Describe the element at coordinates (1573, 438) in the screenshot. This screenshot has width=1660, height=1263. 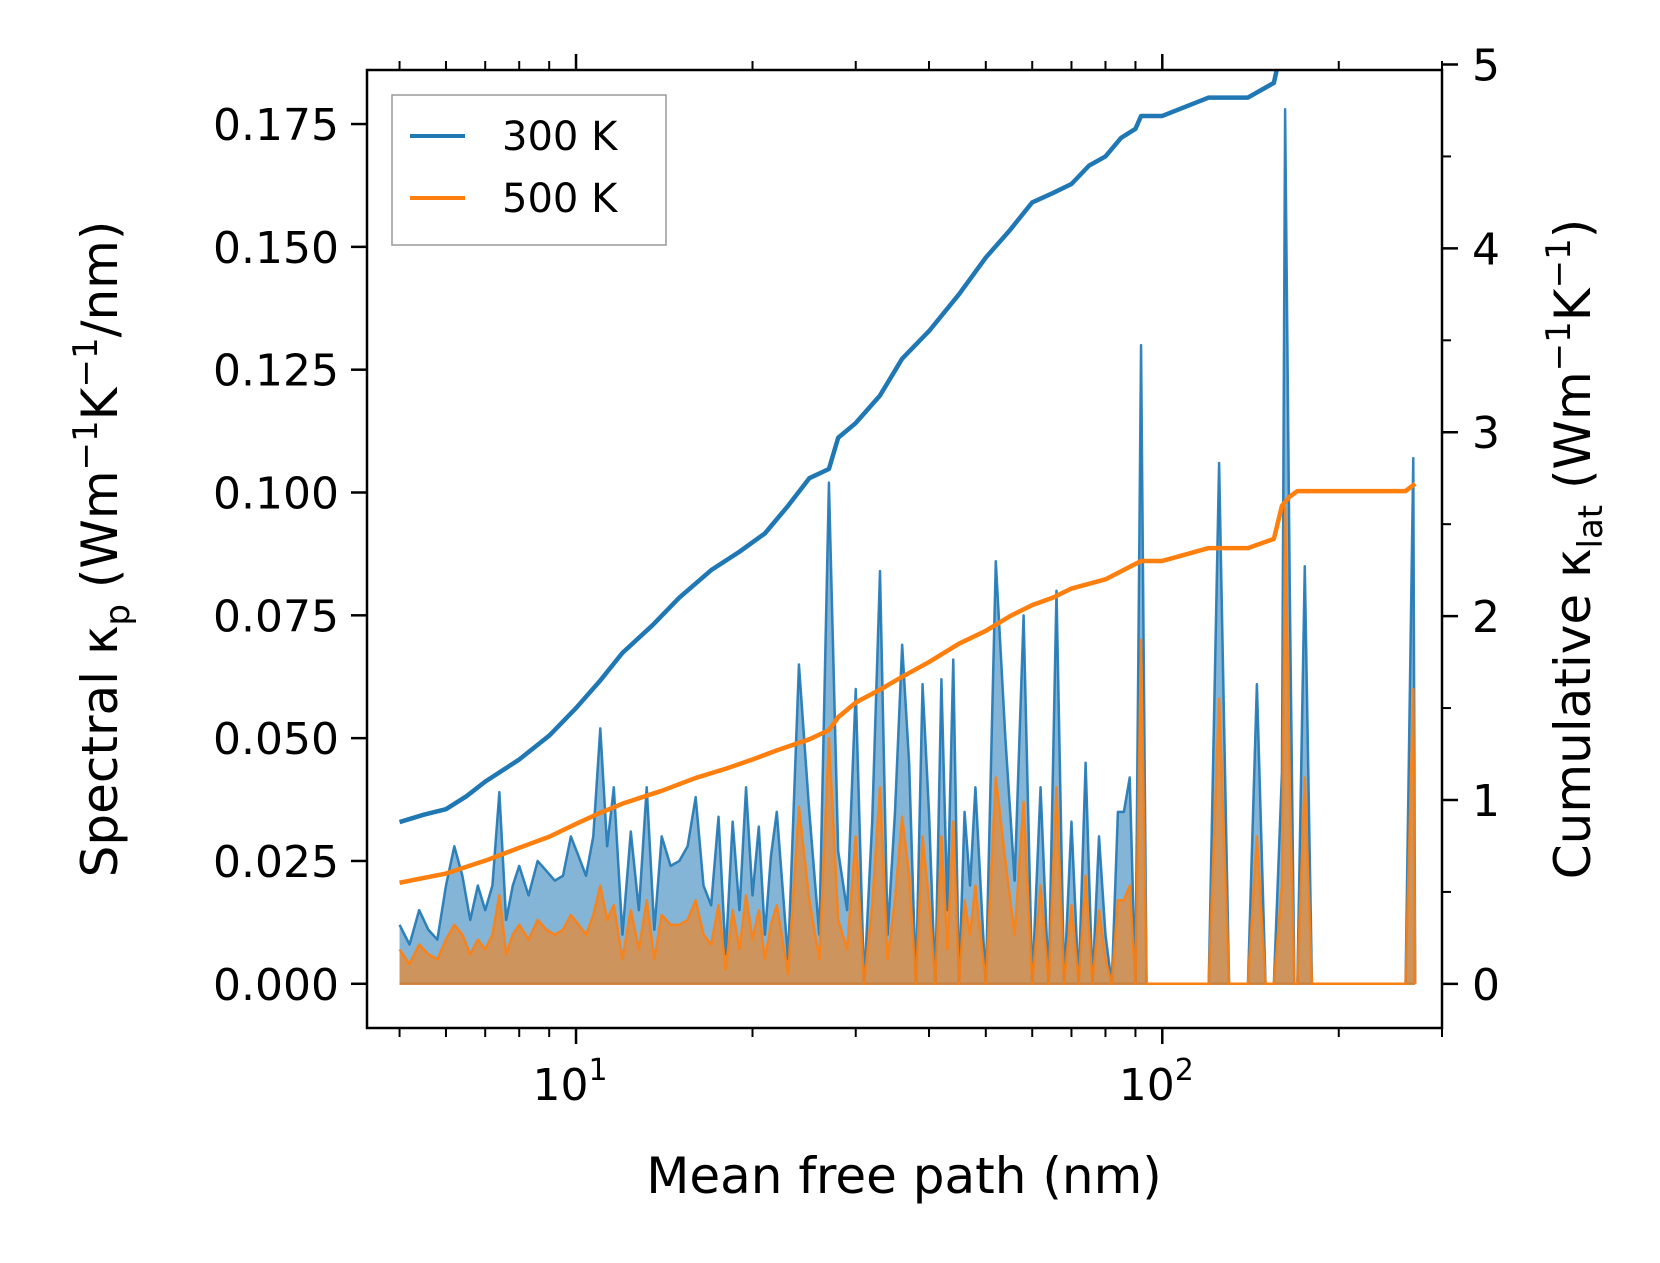
I see `right-axis-label-units: (Wm` at that location.